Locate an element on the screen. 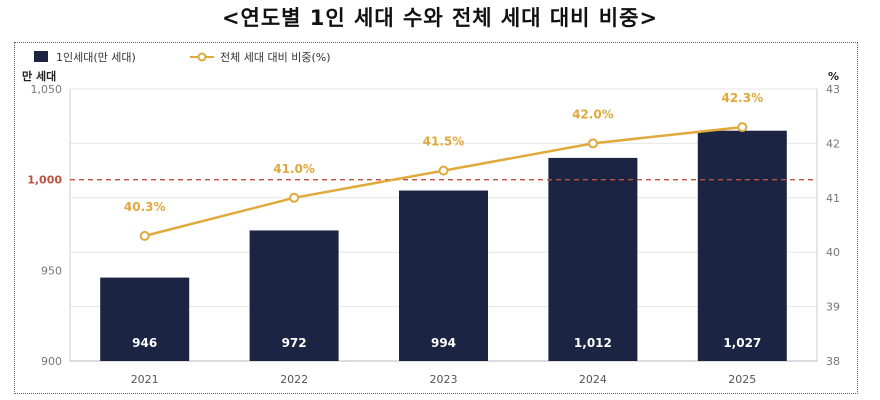  line-value-label: 41.0% is located at coordinates (294, 169).